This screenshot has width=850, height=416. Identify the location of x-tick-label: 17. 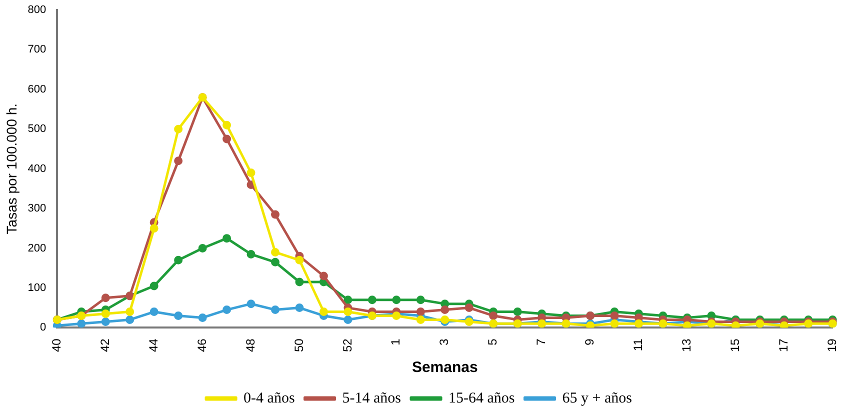
(783, 345).